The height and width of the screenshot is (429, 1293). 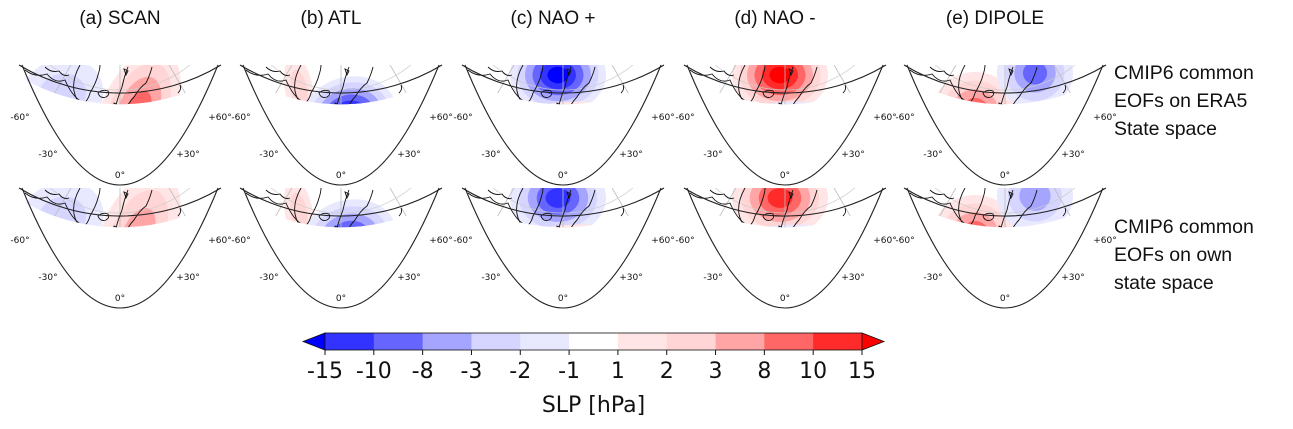 What do you see at coordinates (813, 371) in the screenshot?
I see `colorbar-tick-label: 10` at bounding box center [813, 371].